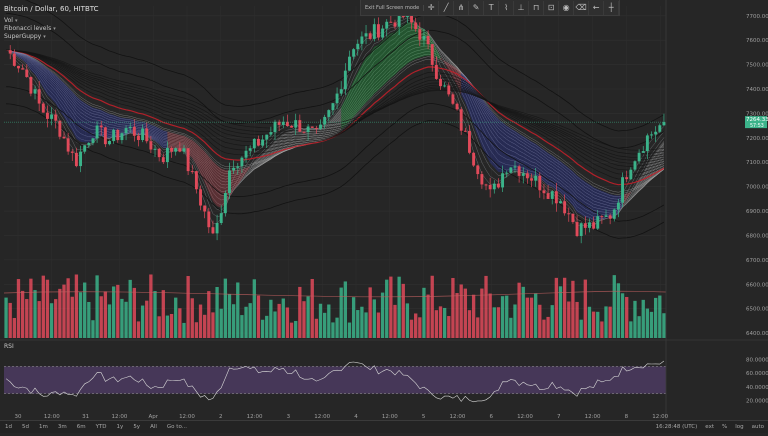 The width and height of the screenshot is (768, 436). I want to click on cursor-icon: ✛, so click(431, 8).